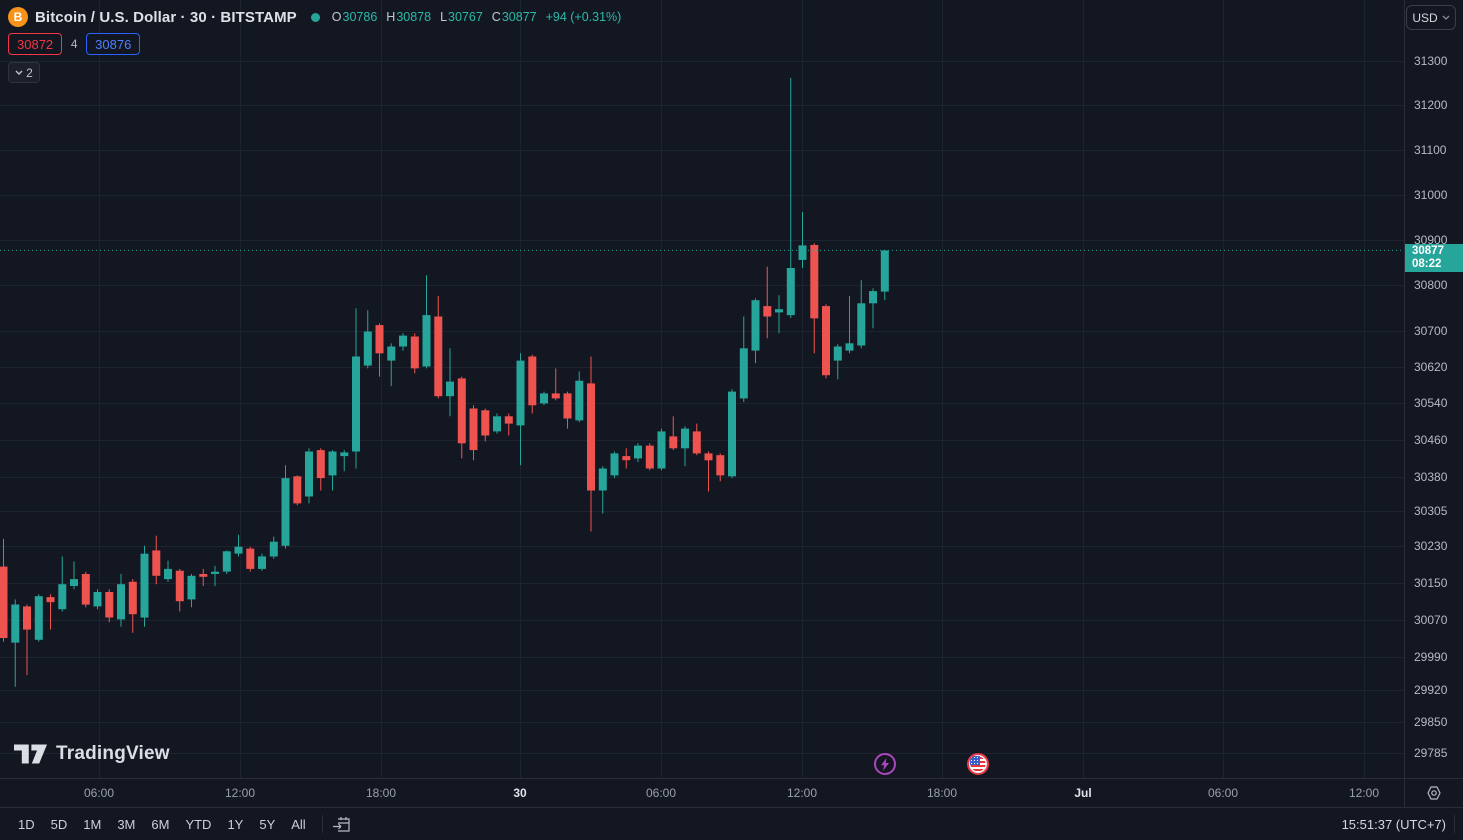  I want to click on bitcoin-icon: B, so click(18, 17).